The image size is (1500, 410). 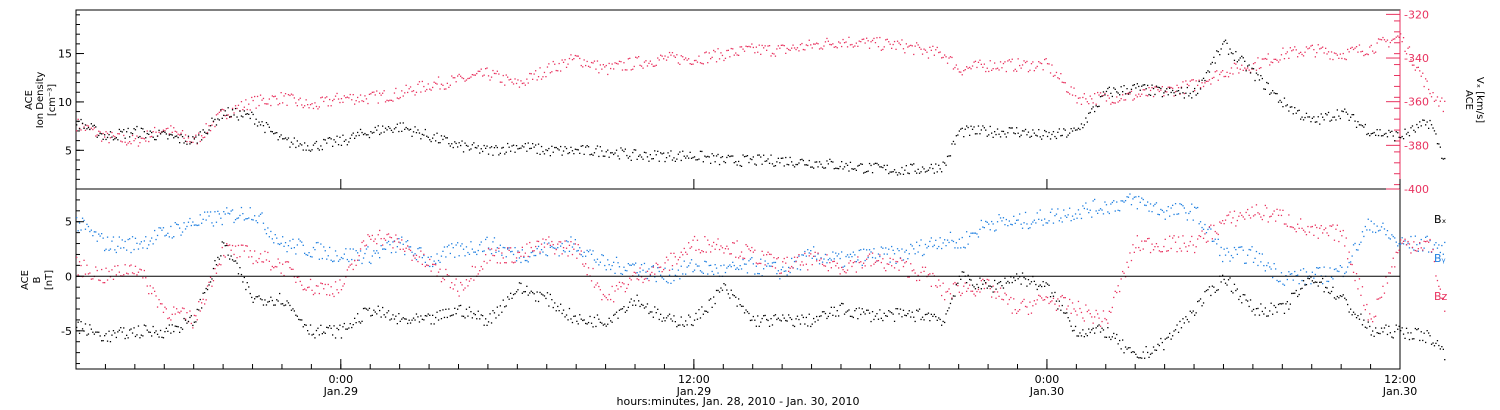 What do you see at coordinates (68, 276) in the screenshot?
I see `bottom-left-tick-label: 0` at bounding box center [68, 276].